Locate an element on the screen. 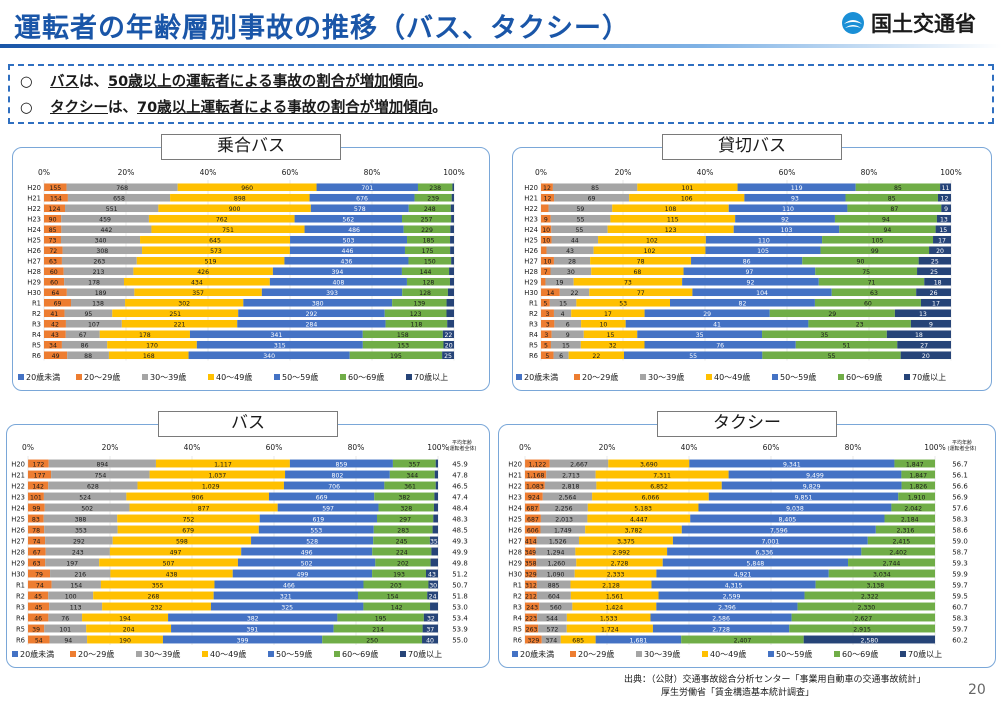  data-label: 12 is located at coordinates (548, 198).